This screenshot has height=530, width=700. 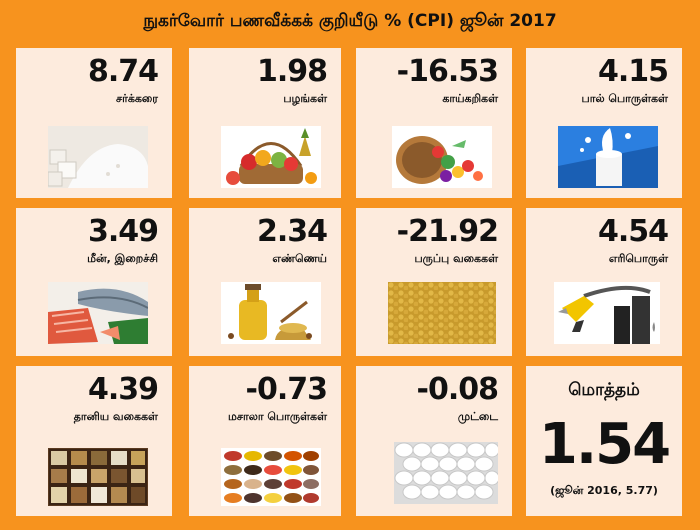 What do you see at coordinates (271, 477) in the screenshot?
I see `spices-image` at bounding box center [271, 477].